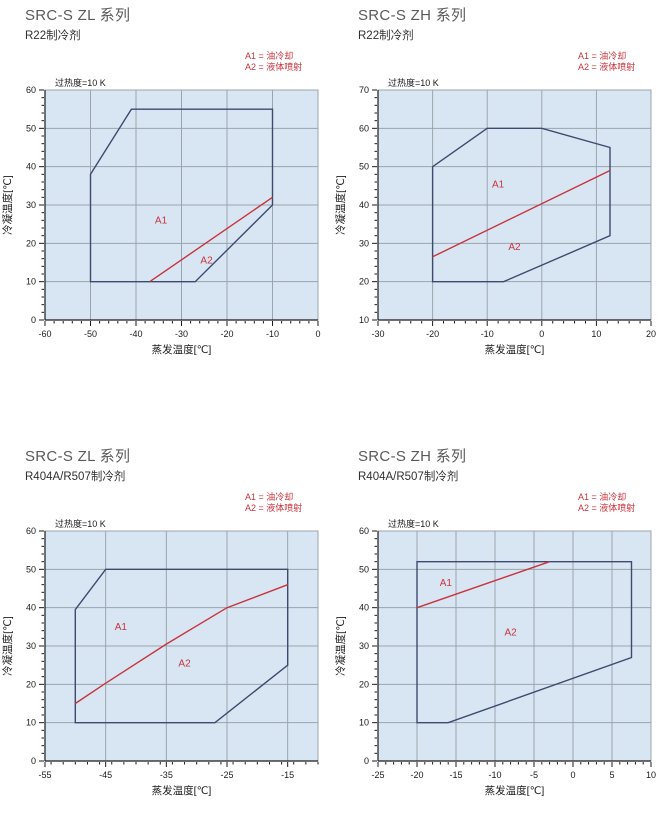  Describe the element at coordinates (166, 775) in the screenshot. I see `x-tick-label: -35` at that location.